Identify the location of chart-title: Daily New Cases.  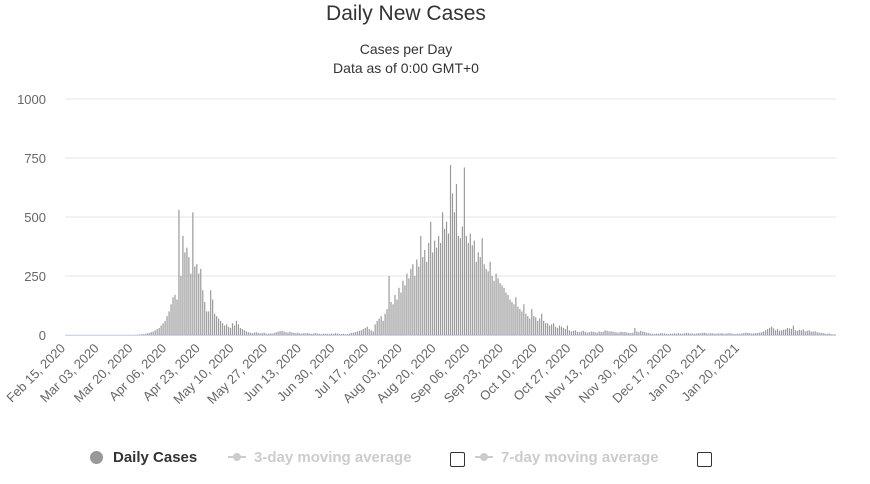
(406, 13).